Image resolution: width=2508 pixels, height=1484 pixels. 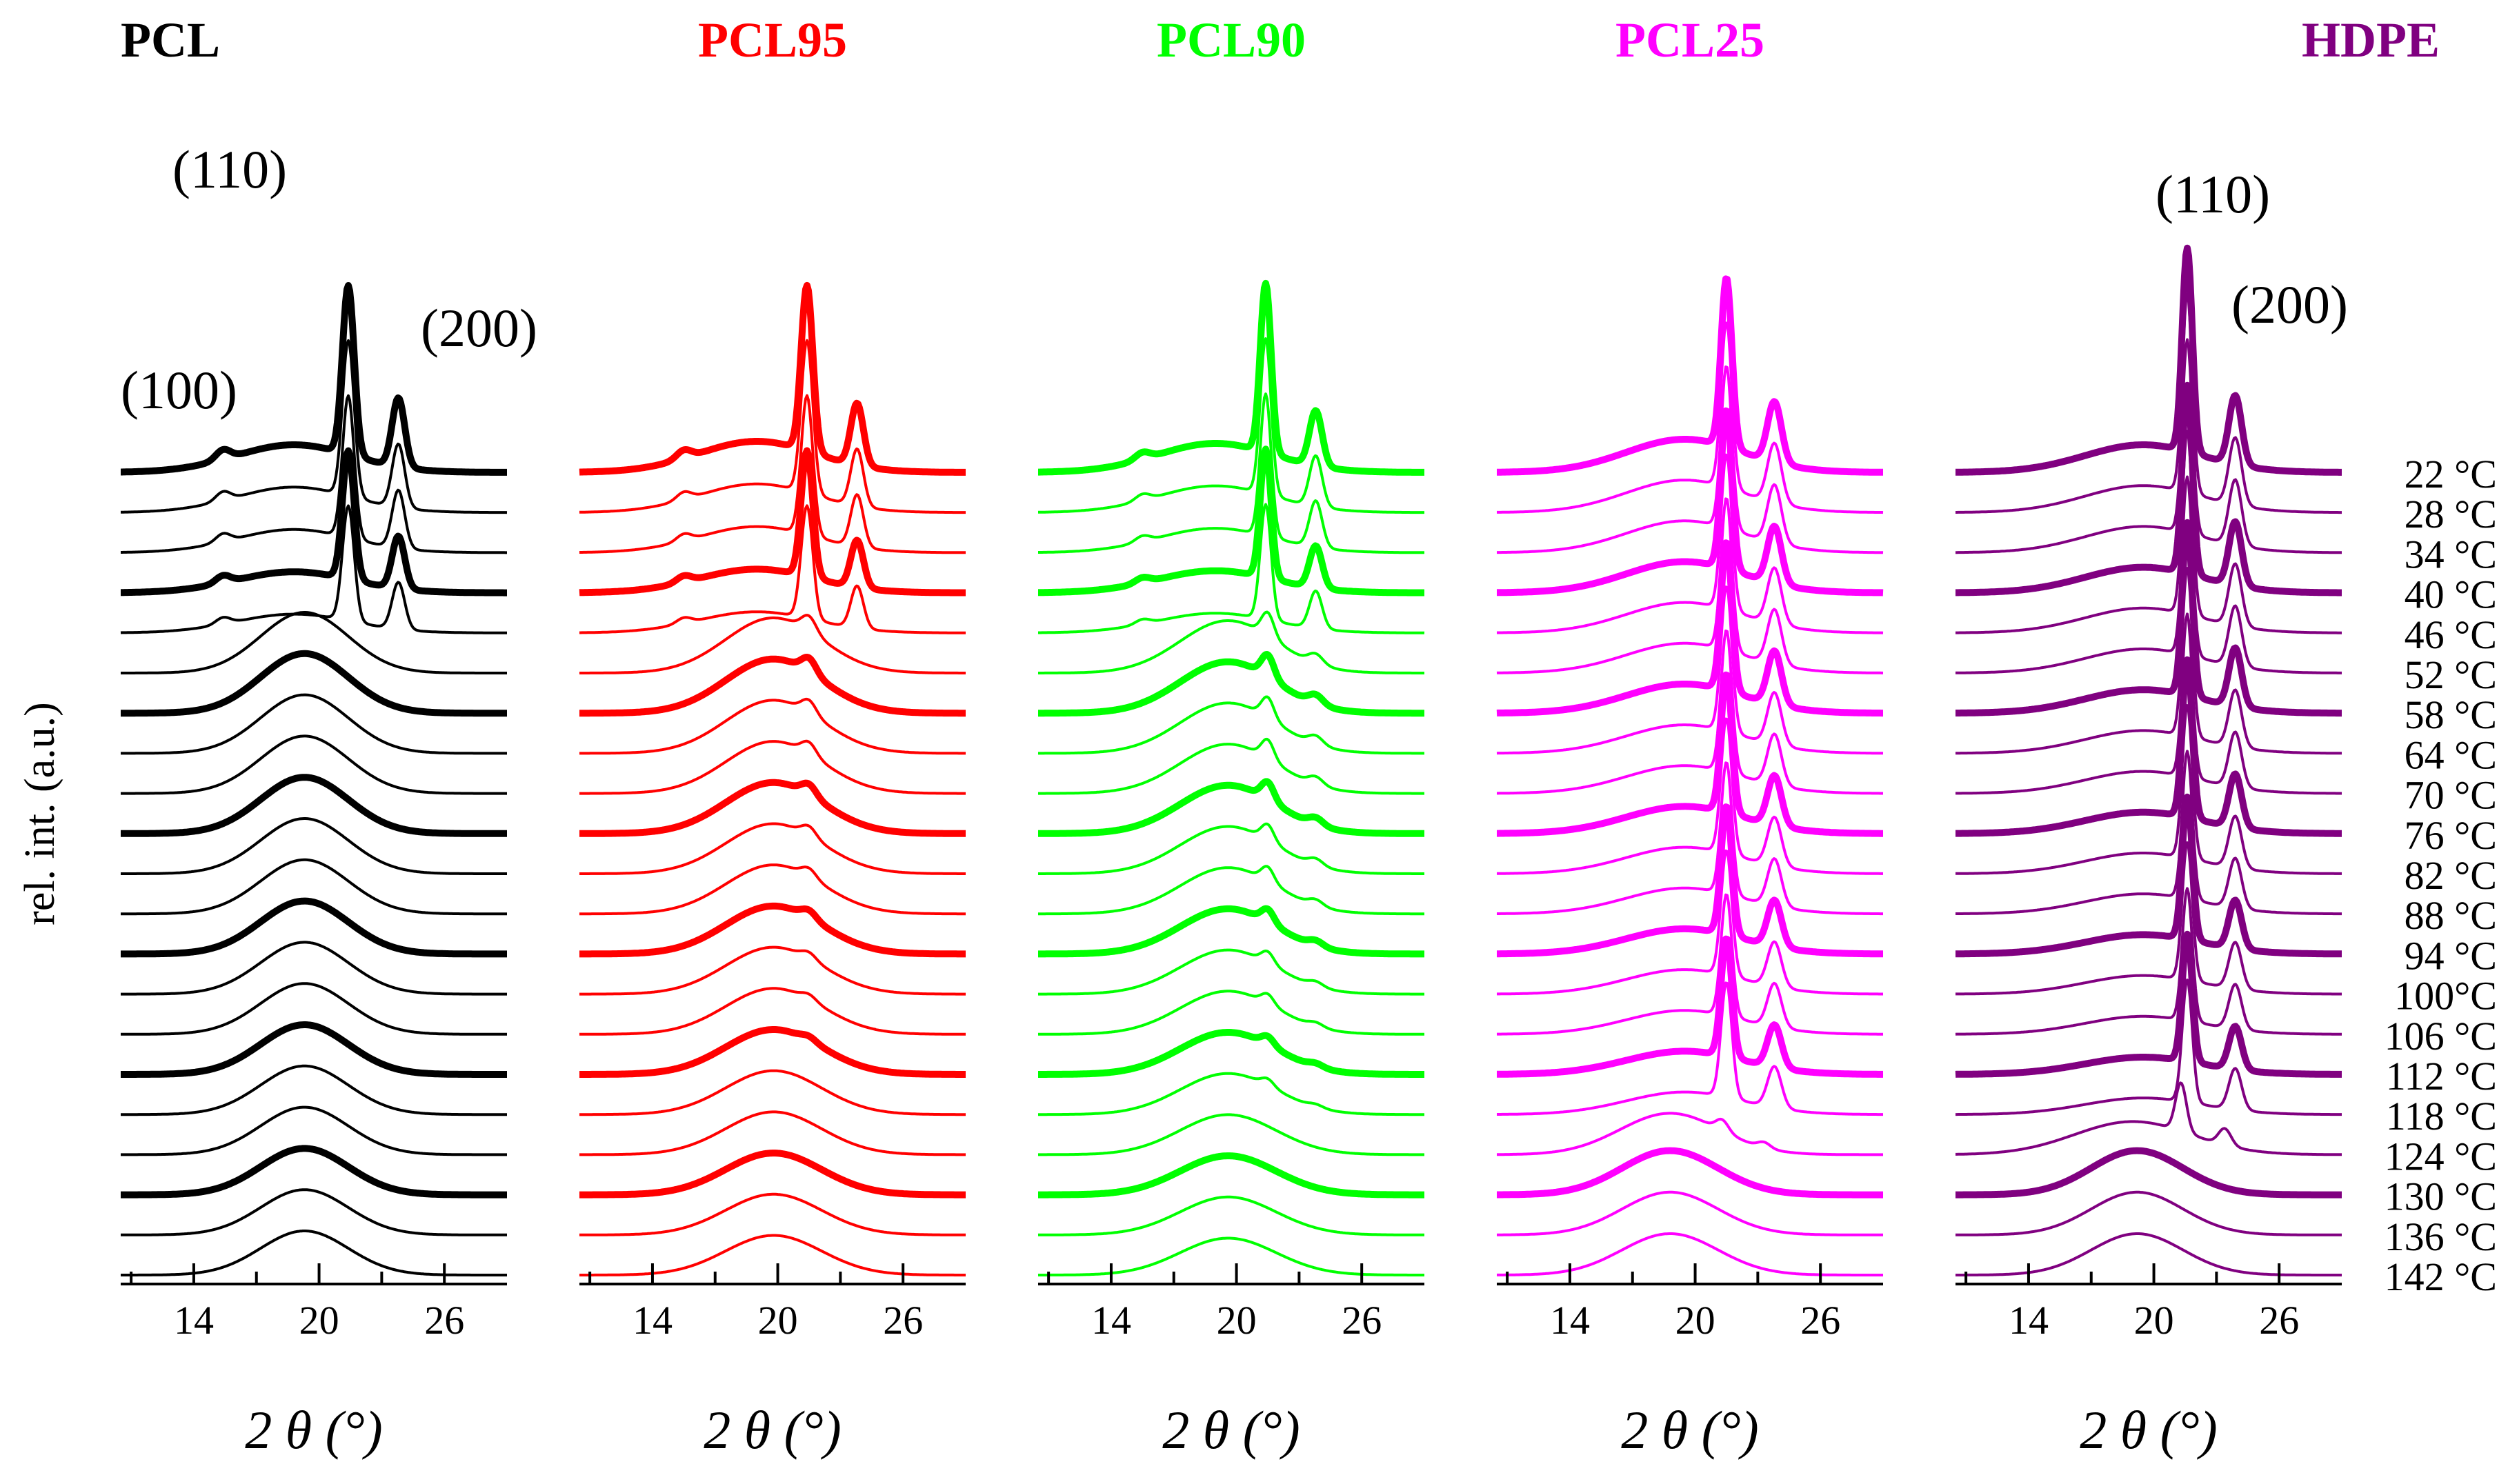 What do you see at coordinates (2451, 674) in the screenshot?
I see `temperature-label: 52 °C` at bounding box center [2451, 674].